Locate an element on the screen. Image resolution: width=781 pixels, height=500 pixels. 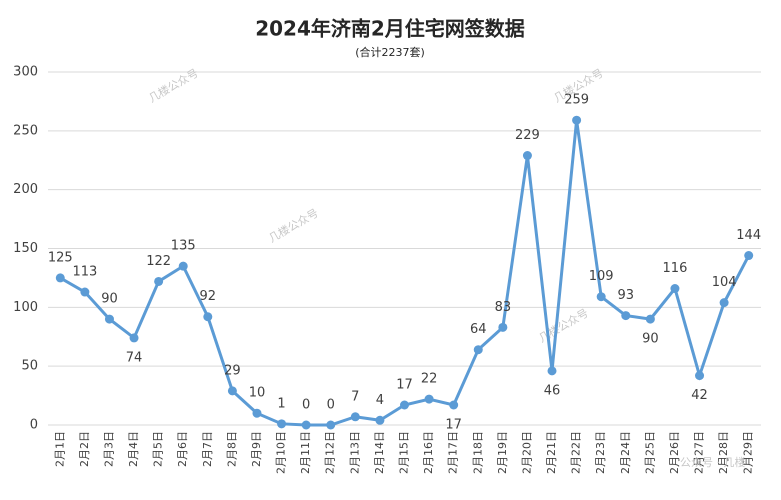
x-tick-label: 2月9日 is located at coordinates (256, 449).